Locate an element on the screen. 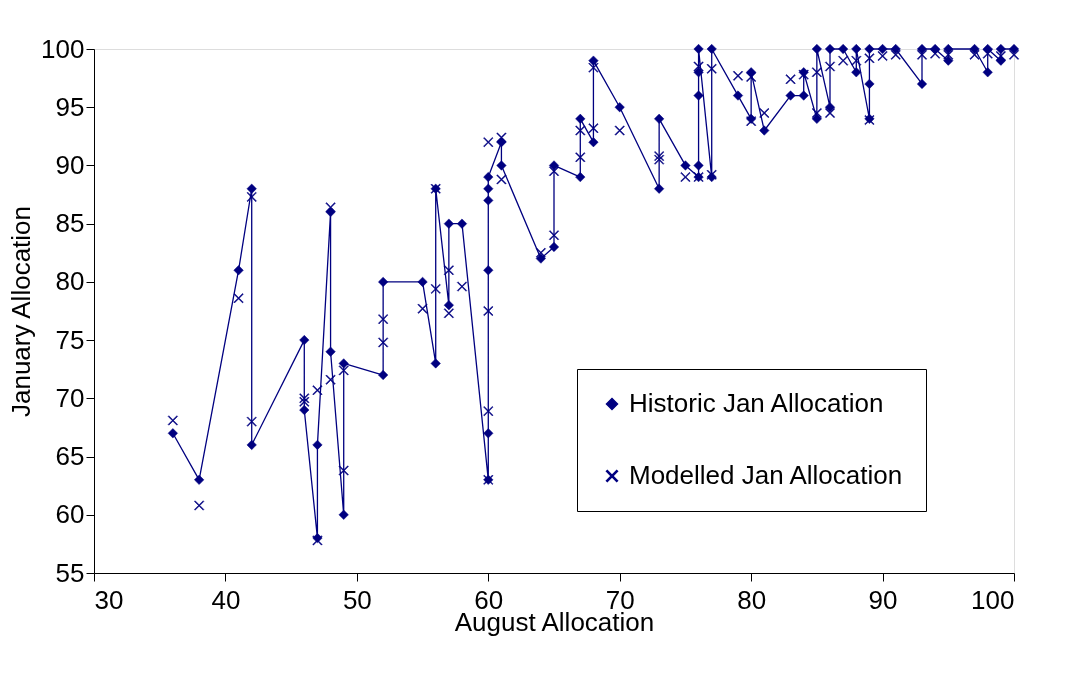  x-tick-label: 40 is located at coordinates (226, 599).